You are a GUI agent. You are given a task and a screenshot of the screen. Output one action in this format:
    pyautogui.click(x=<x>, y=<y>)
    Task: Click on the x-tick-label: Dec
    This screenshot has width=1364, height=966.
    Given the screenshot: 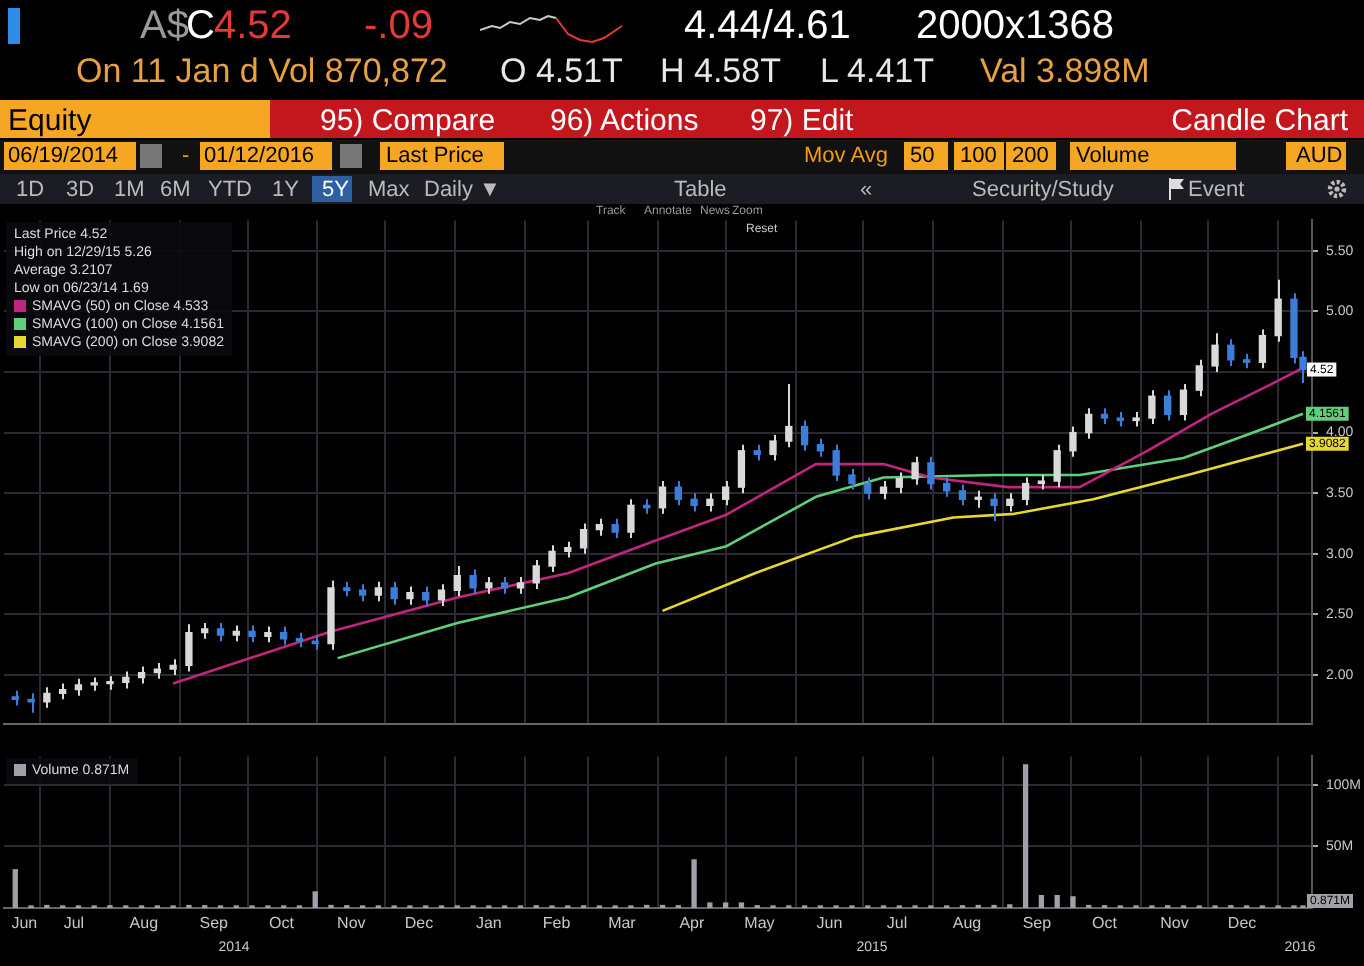 What is the action you would take?
    pyautogui.click(x=1242, y=923)
    